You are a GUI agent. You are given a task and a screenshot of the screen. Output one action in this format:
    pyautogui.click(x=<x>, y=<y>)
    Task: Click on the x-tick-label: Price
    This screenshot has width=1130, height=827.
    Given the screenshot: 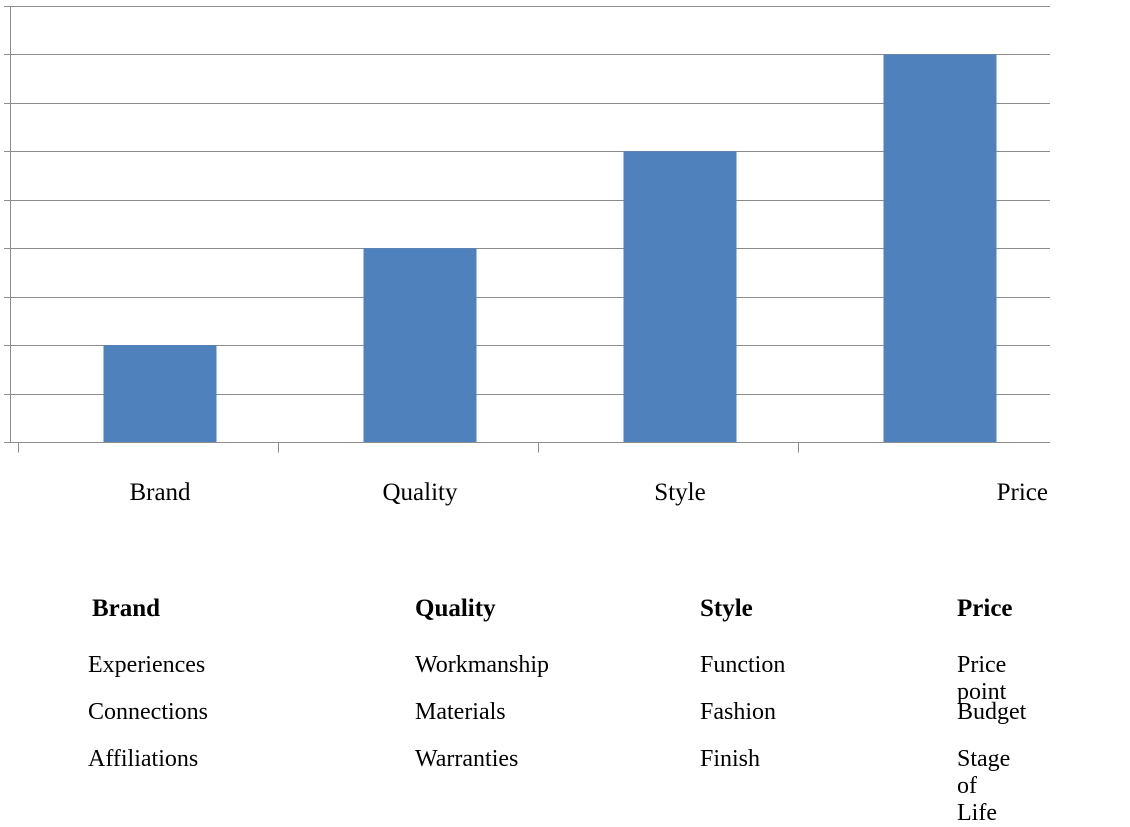 What is the action you would take?
    pyautogui.click(x=1022, y=492)
    